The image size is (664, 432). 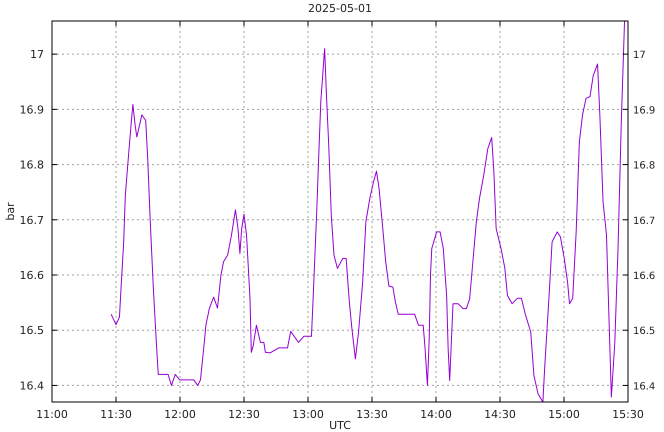 I want to click on x-tick-label: 14:30, so click(x=500, y=414).